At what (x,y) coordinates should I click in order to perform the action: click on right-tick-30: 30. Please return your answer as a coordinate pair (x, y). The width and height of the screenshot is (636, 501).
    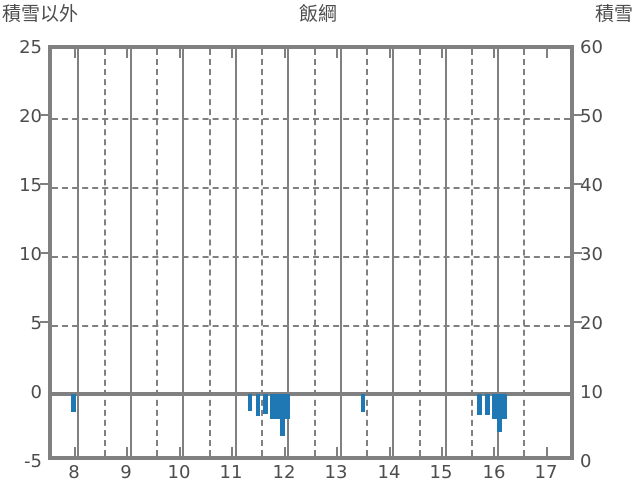
    Looking at the image, I should click on (591, 254).